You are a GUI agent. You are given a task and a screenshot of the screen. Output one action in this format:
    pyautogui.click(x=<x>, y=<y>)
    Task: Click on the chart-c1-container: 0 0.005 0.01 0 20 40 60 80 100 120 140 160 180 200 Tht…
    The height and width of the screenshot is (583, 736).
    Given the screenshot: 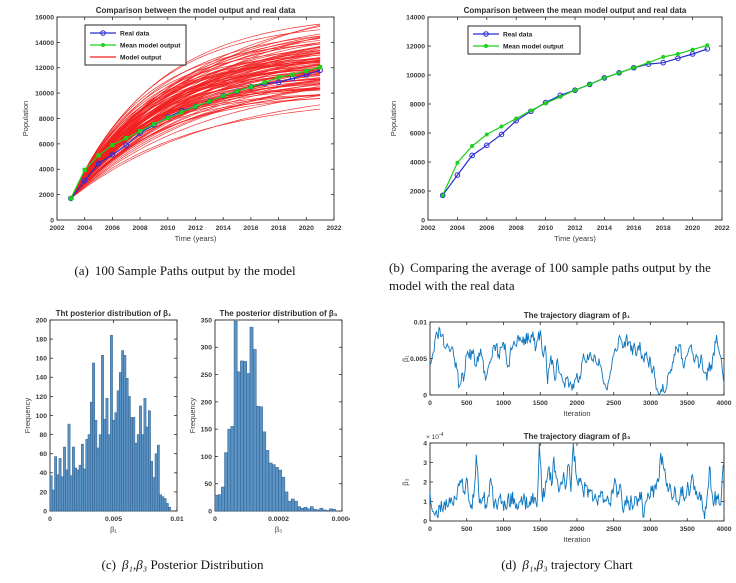 What is the action you would take?
    pyautogui.click(x=103, y=427)
    